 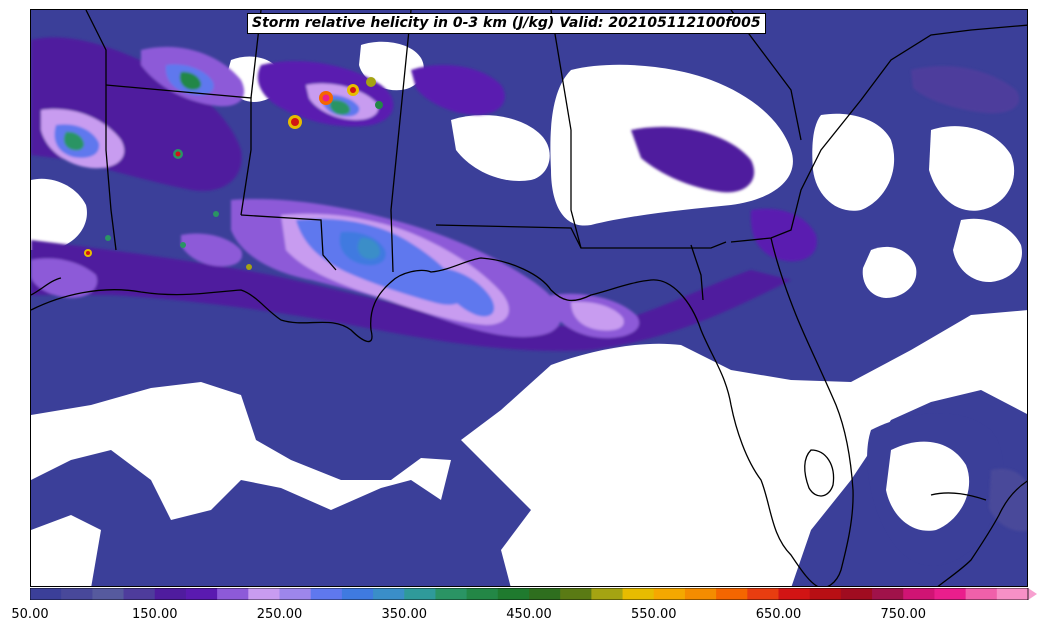 What do you see at coordinates (404, 614) in the screenshot?
I see `colorbar-tick-label: 350.00` at bounding box center [404, 614].